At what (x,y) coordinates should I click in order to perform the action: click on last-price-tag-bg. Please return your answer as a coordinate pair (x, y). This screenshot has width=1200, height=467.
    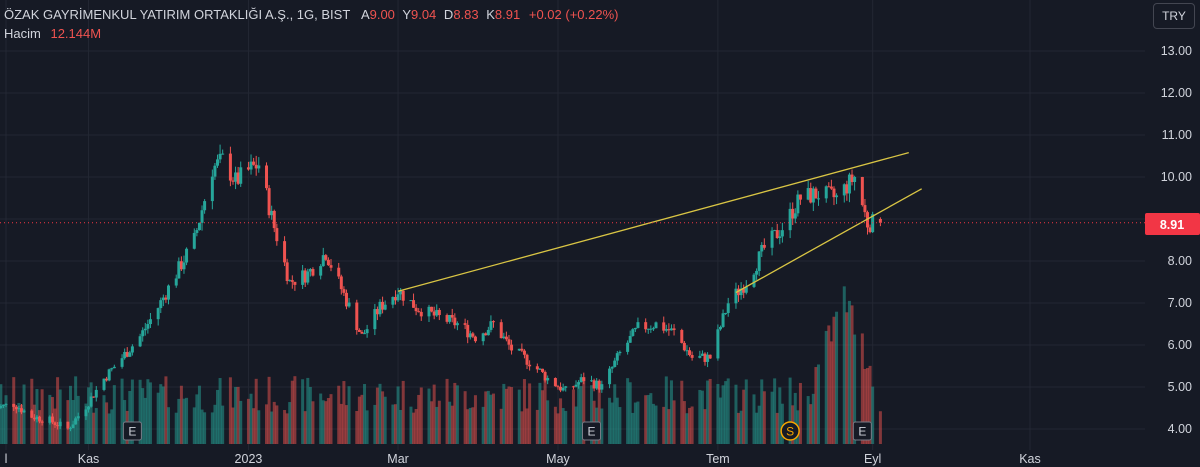
    Looking at the image, I should click on (1172, 224).